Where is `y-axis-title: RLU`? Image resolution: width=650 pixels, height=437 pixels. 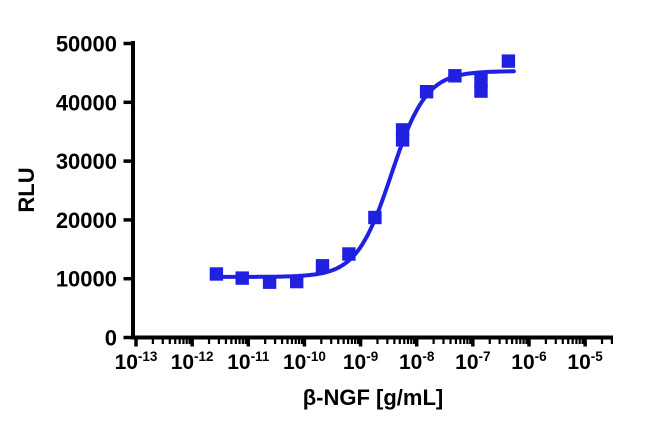
y-axis-title: RLU is located at coordinates (26, 189).